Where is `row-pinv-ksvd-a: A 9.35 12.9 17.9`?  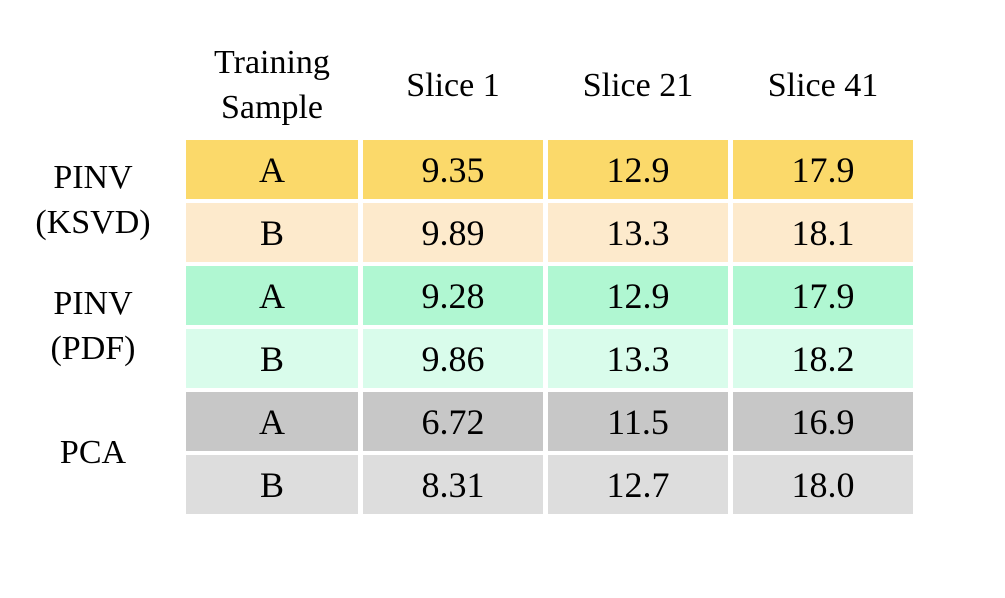
row-pinv-ksvd-a: A 9.35 12.9 17.9 is located at coordinates (549, 169).